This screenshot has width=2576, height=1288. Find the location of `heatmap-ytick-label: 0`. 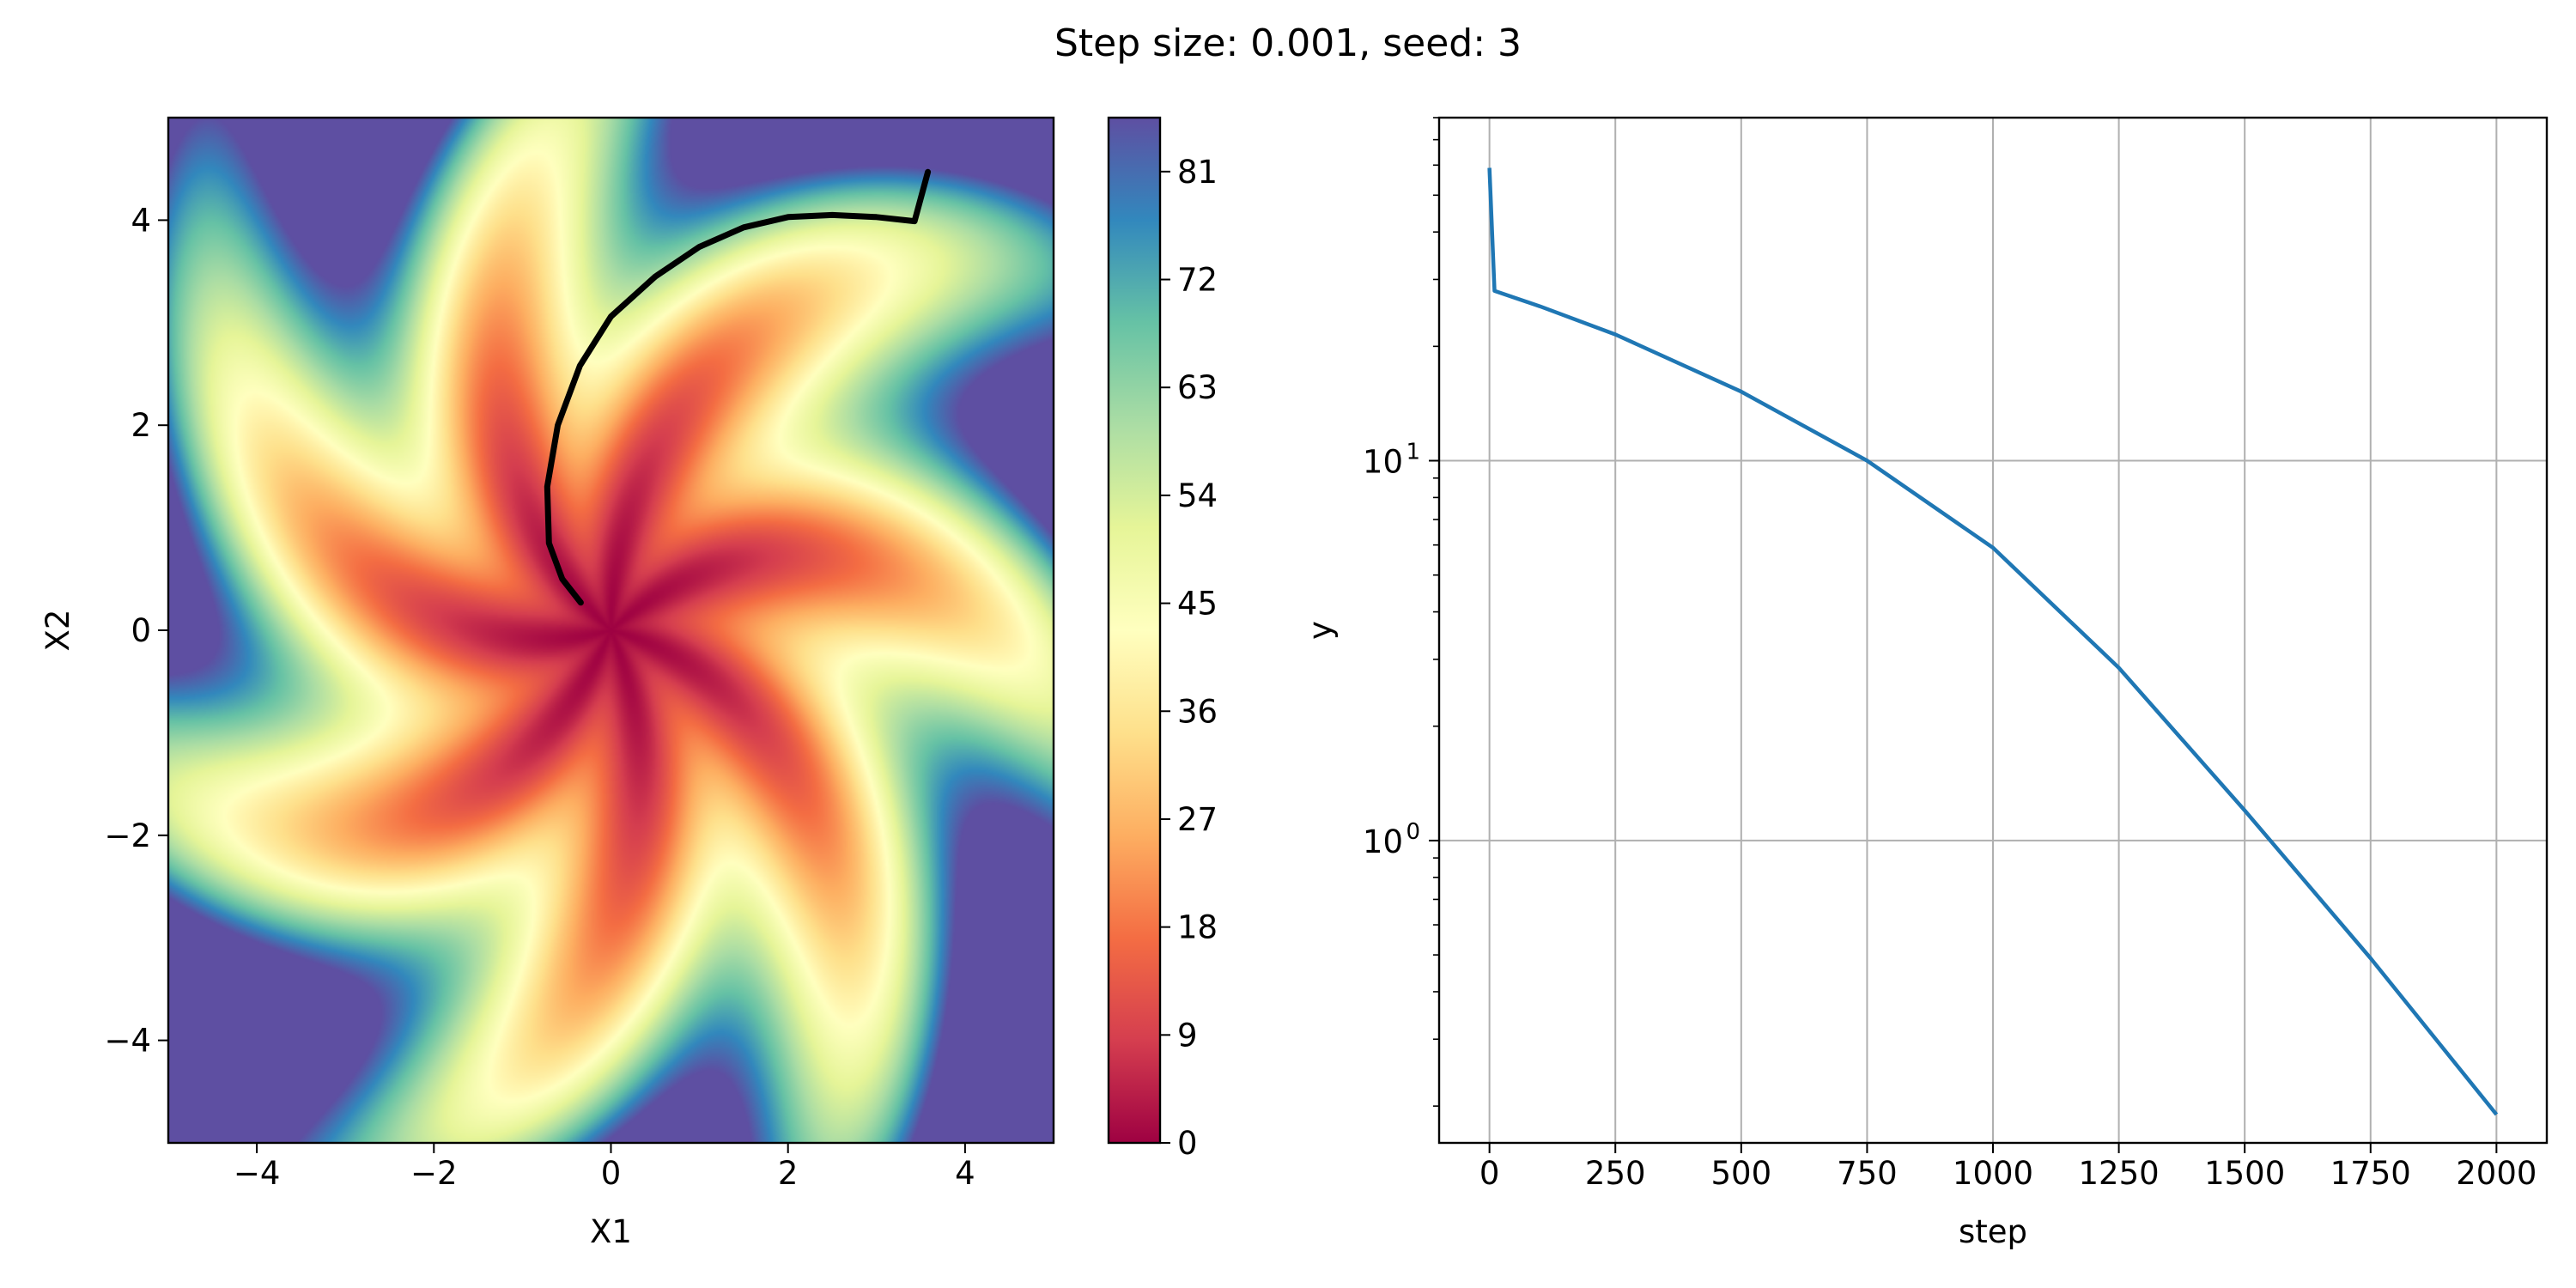

heatmap-ytick-label: 0 is located at coordinates (141, 630).